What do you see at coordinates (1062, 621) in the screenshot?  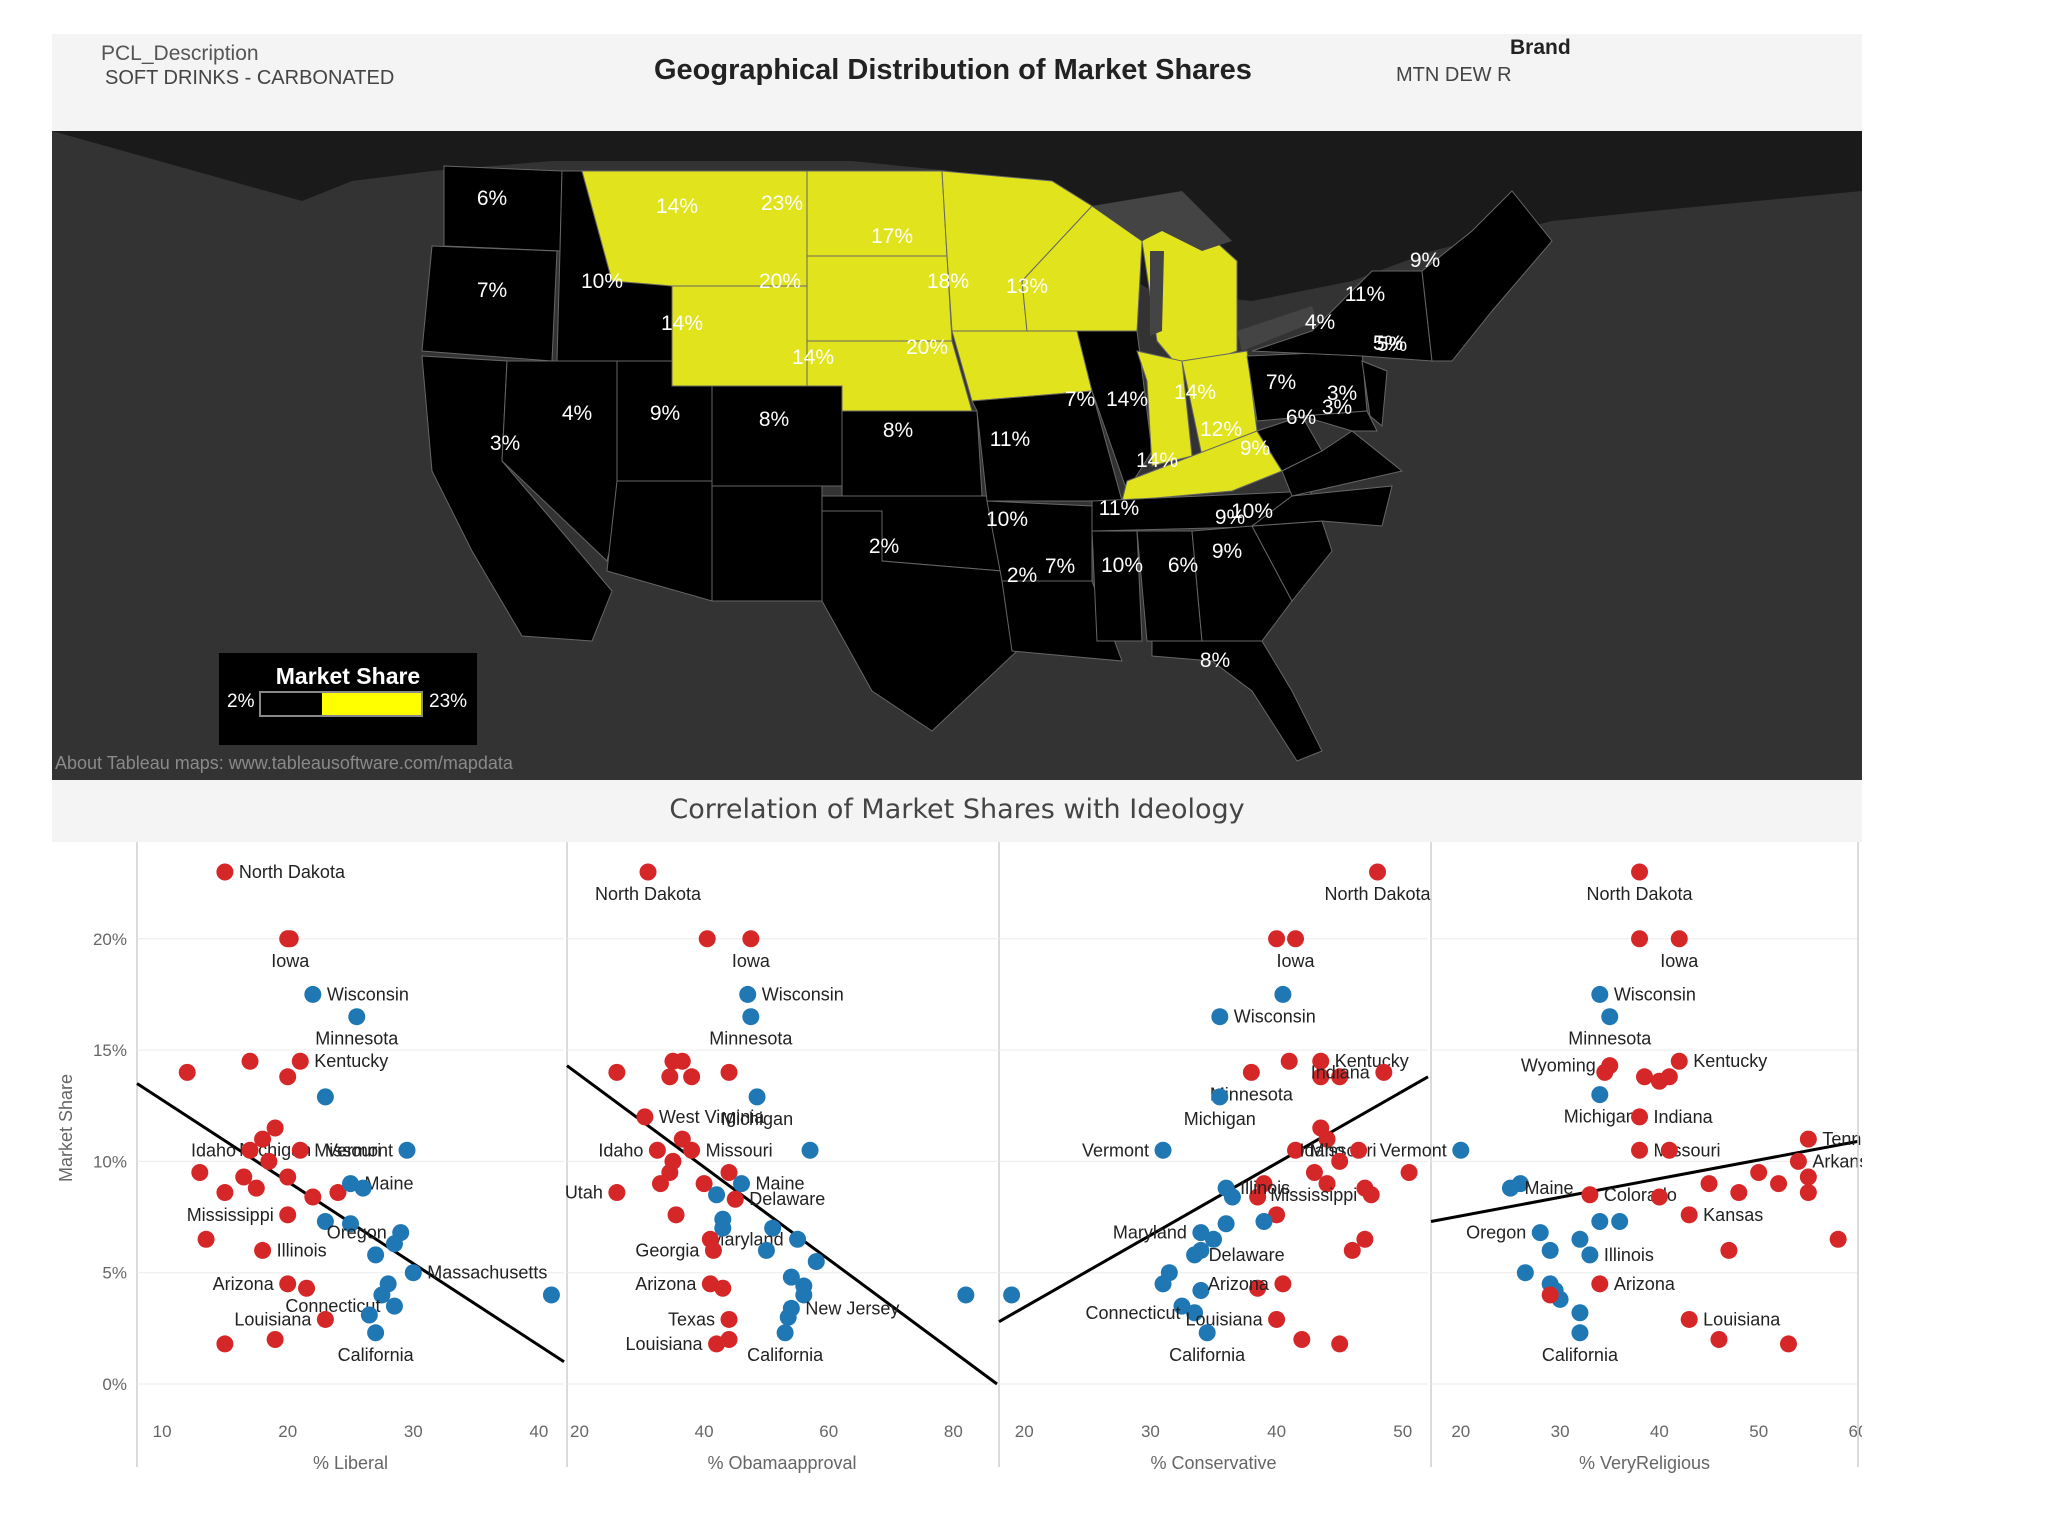 I see `state-louisiana` at bounding box center [1062, 621].